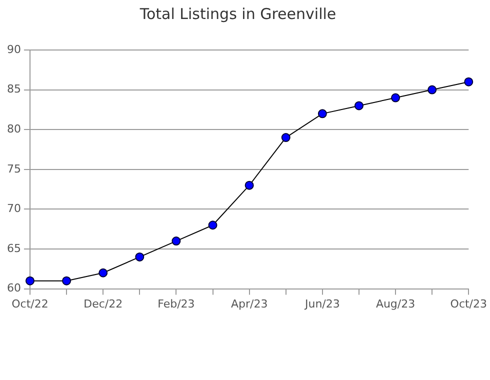 The height and width of the screenshot is (380, 490). I want to click on x-tick-label: Oct/23, so click(469, 303).